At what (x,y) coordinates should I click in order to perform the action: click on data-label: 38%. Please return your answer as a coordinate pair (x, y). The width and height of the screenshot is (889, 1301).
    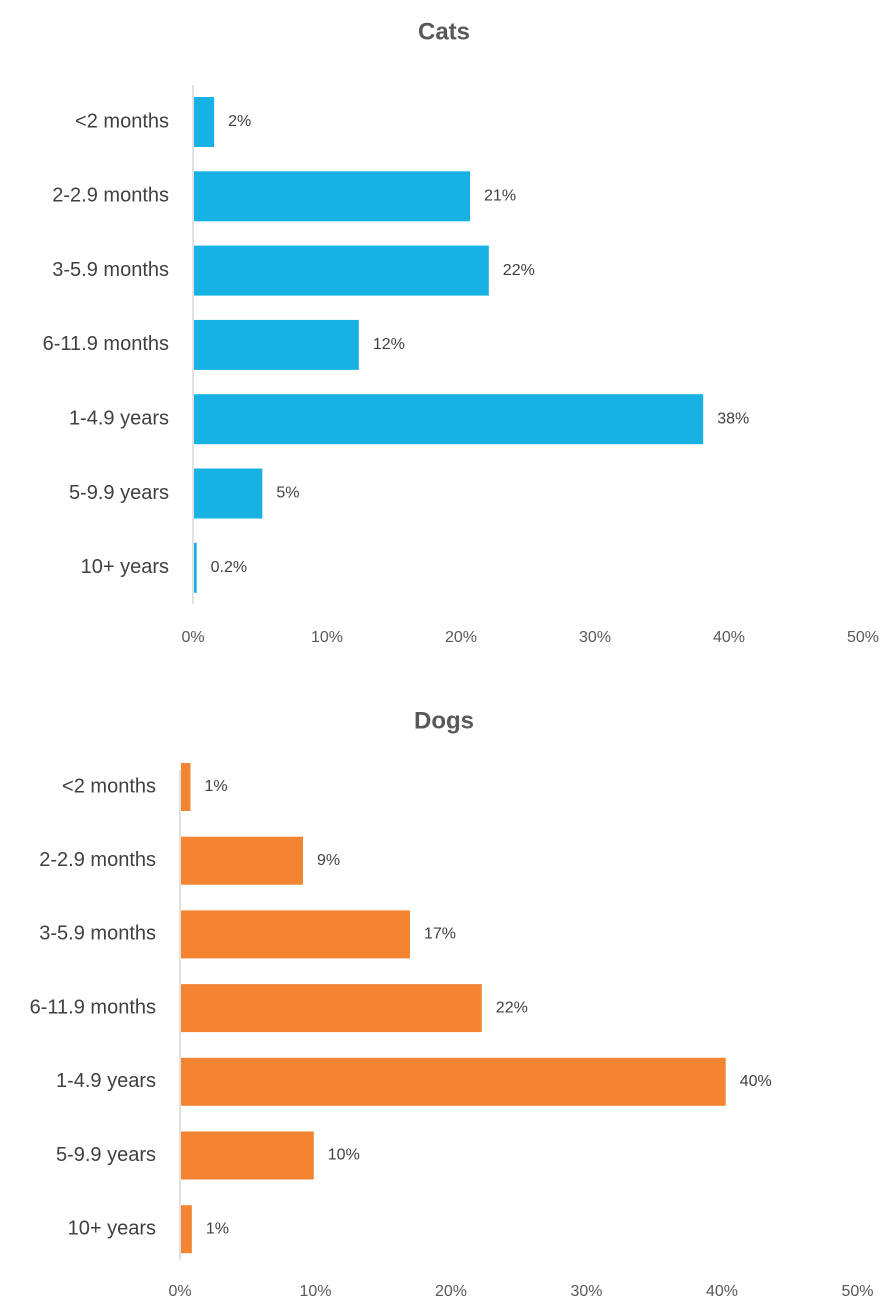
    Looking at the image, I should click on (733, 418).